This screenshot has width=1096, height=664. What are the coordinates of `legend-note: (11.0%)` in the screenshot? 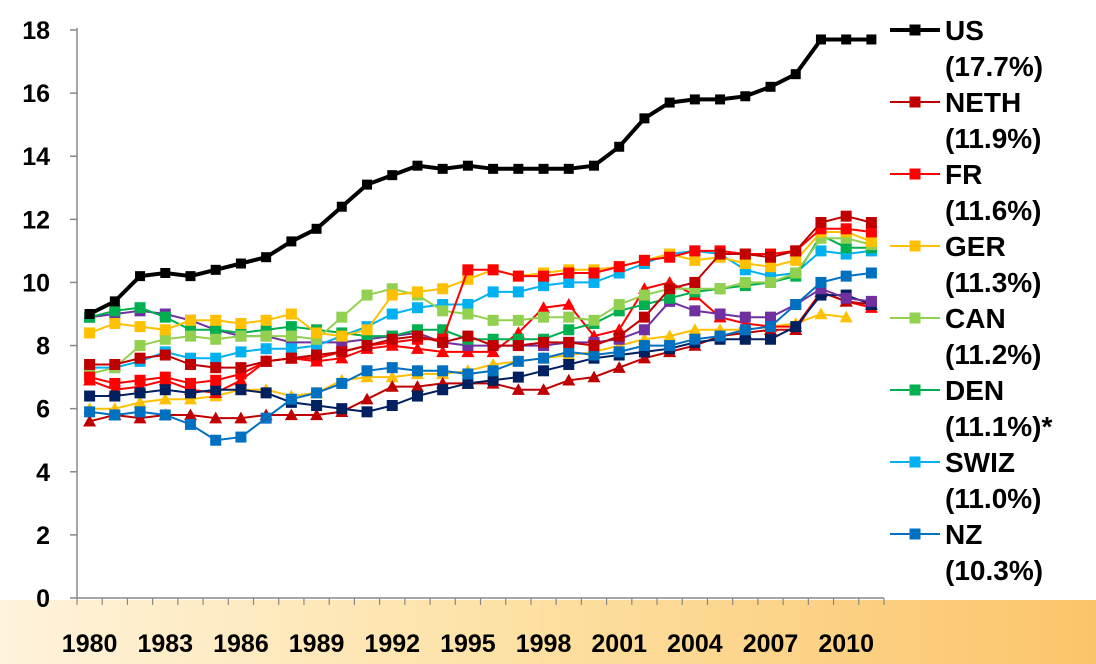 It's located at (993, 498).